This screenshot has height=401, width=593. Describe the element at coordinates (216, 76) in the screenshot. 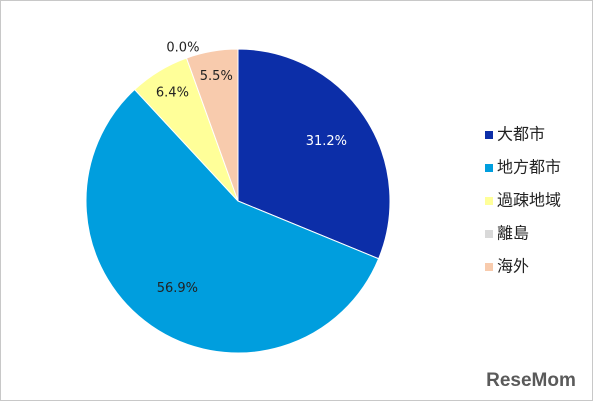

I see `data-label: 5.5%` at that location.